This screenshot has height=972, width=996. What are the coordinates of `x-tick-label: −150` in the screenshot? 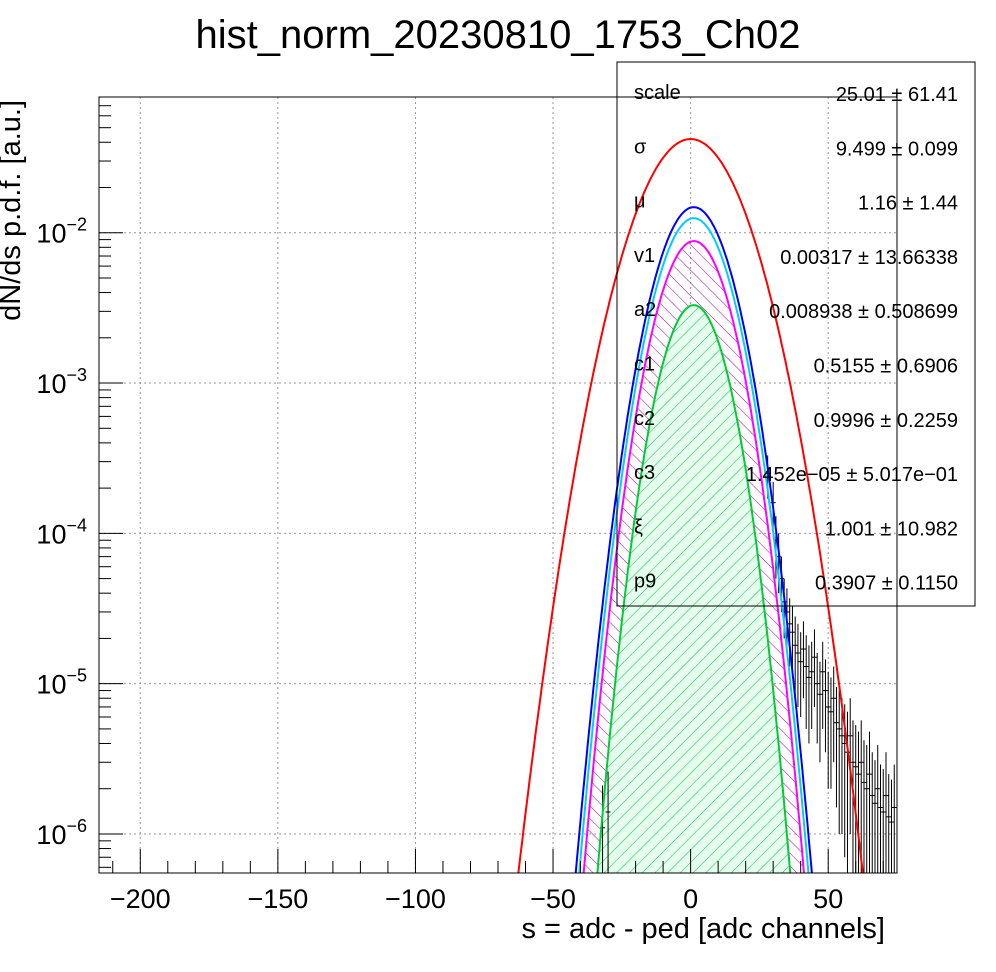 It's located at (277, 899).